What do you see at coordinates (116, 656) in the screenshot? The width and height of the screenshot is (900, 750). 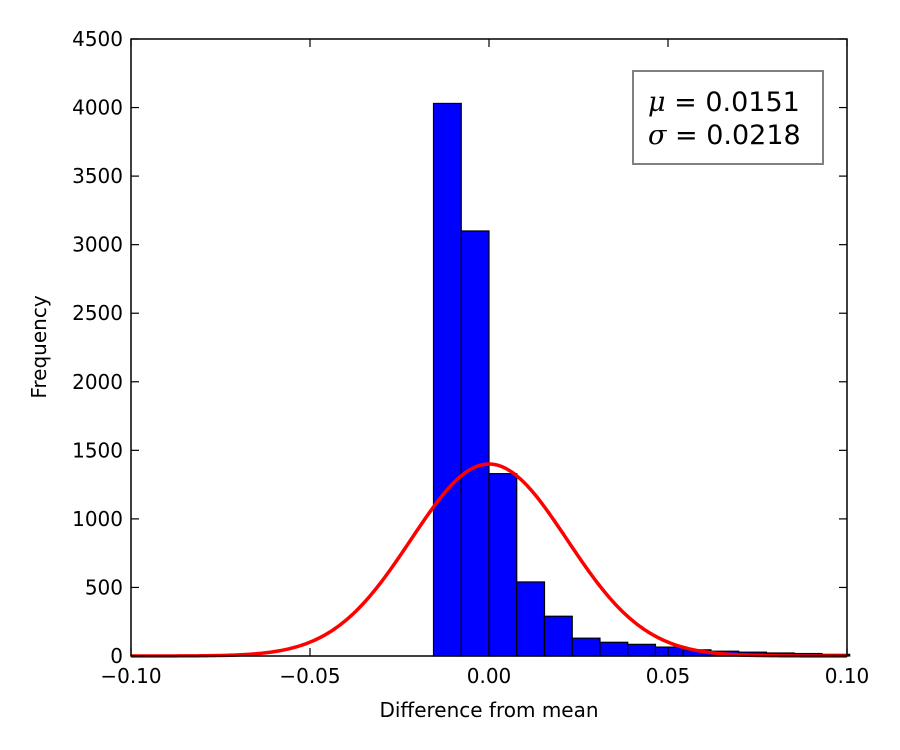 I see `y-tick-label: 0` at bounding box center [116, 656].